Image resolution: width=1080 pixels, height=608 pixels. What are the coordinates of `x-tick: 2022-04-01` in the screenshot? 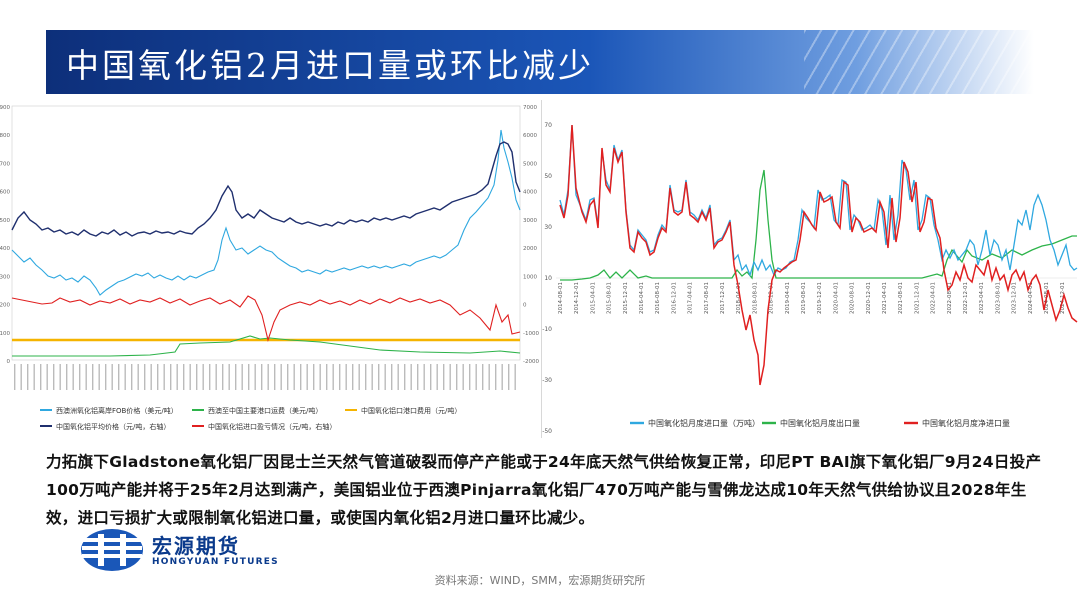 It's located at (934, 298).